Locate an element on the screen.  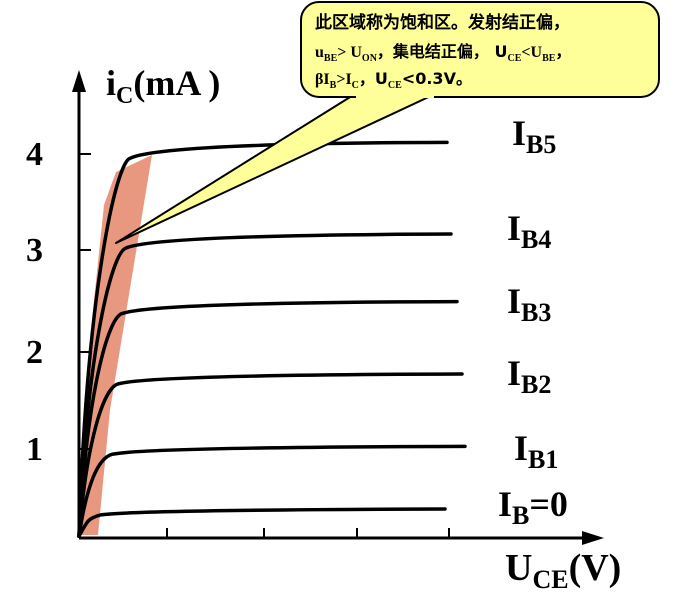
curve-ib1 is located at coordinates (272, 491).